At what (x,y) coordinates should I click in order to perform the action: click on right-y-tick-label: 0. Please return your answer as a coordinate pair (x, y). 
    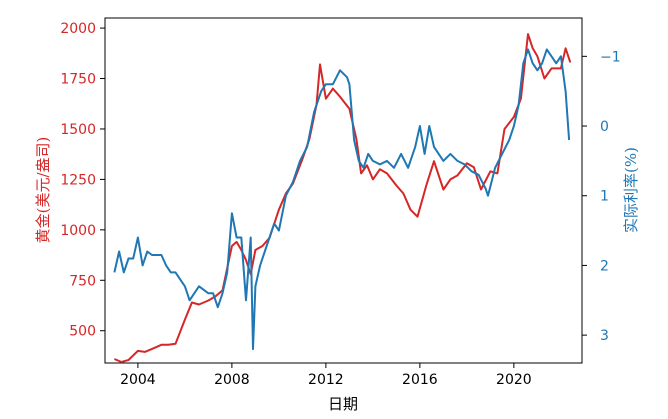
    Looking at the image, I should click on (604, 127).